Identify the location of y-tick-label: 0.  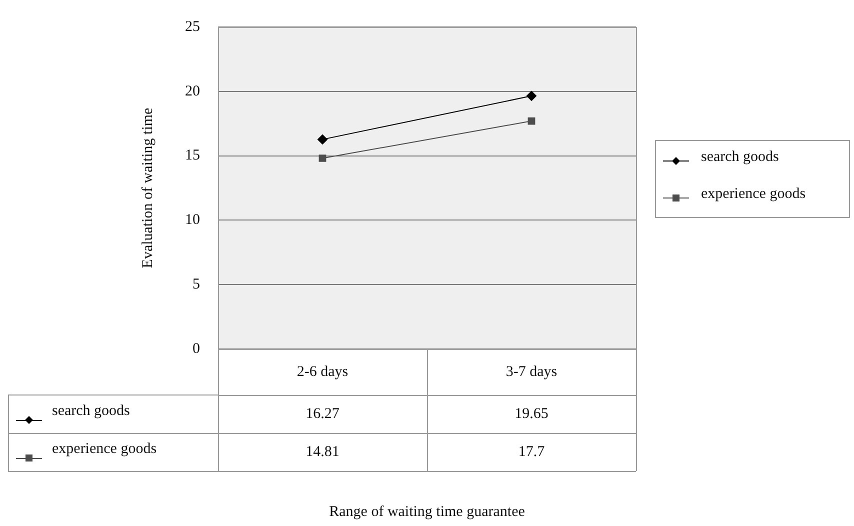
(196, 348).